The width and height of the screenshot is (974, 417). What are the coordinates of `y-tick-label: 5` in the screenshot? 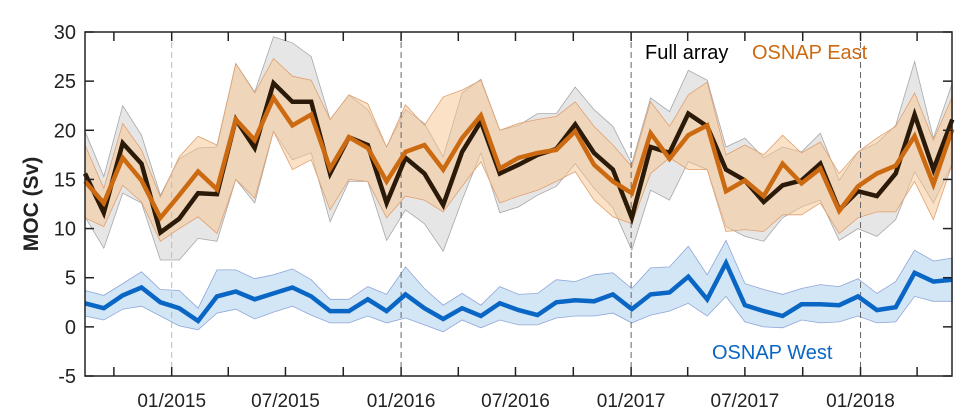 It's located at (70, 279).